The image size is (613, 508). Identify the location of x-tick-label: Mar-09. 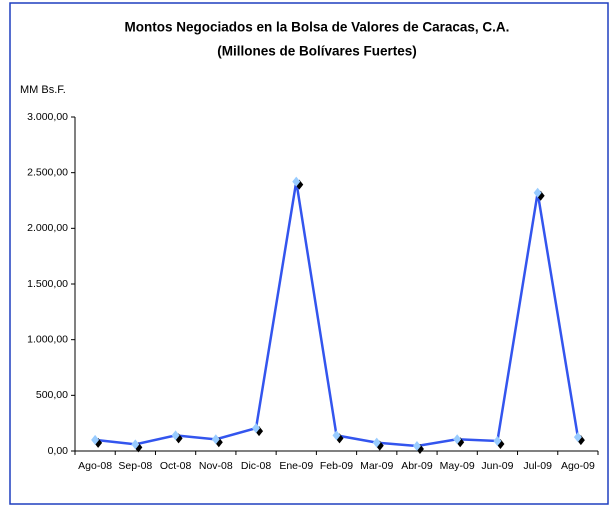
(376, 466).